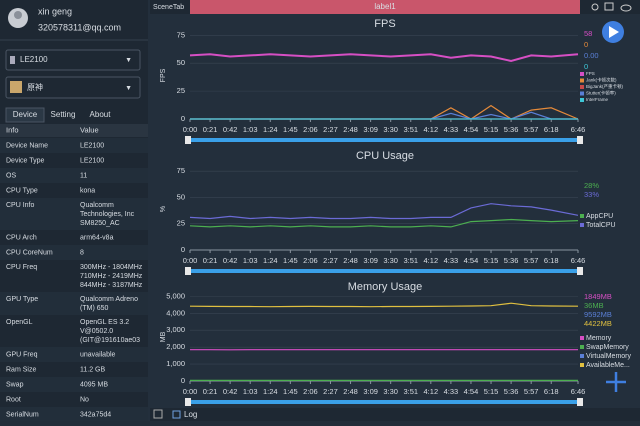  What do you see at coordinates (92, 369) in the screenshot?
I see `info-value: 11.2 GB` at bounding box center [92, 369].